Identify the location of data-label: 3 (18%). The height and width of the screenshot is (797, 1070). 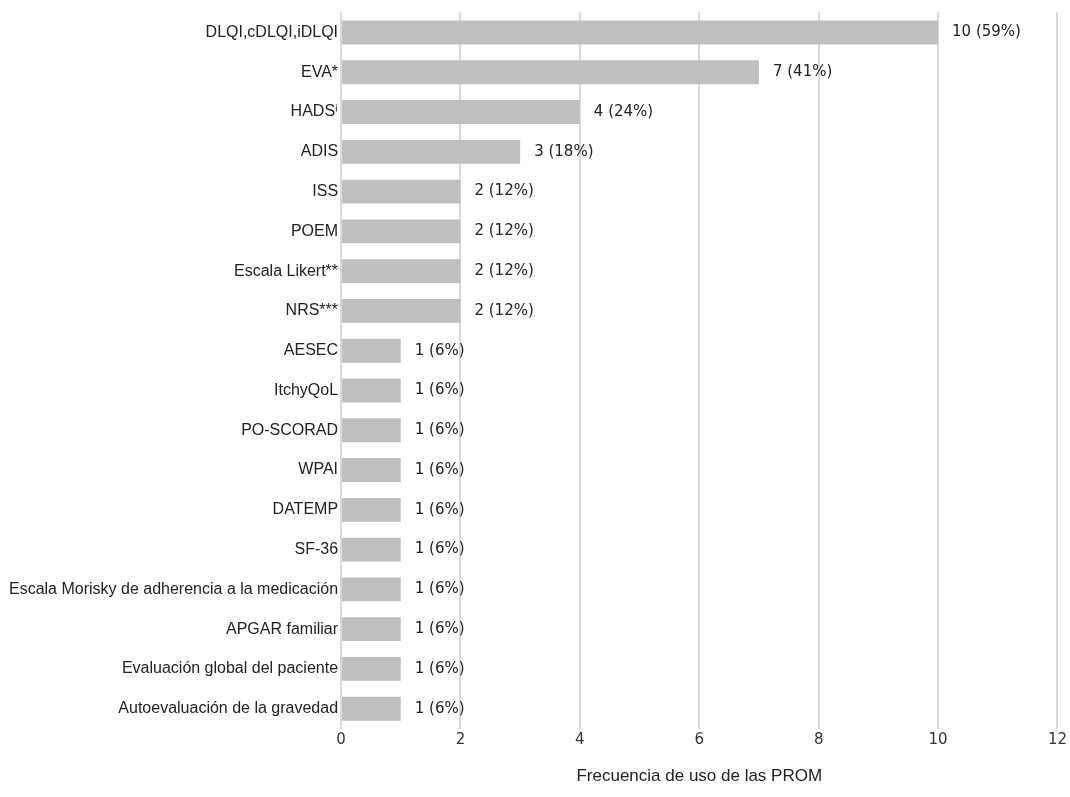
(564, 150).